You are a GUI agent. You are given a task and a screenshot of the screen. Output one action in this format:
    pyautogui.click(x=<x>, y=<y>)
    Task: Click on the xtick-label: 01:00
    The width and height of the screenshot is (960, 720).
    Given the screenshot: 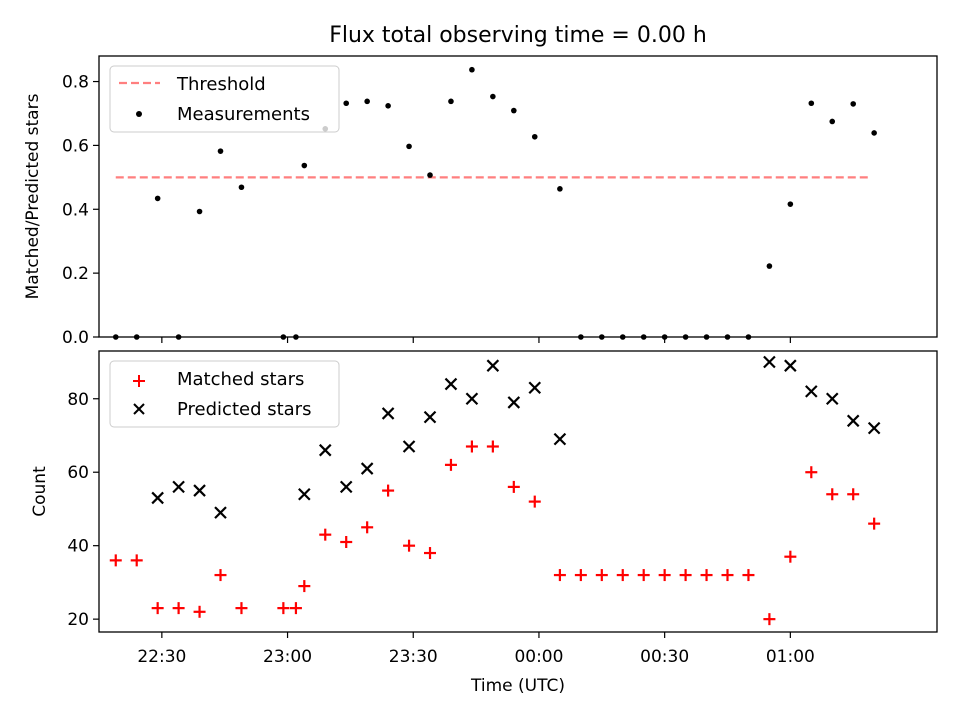 What is the action you would take?
    pyautogui.click(x=790, y=657)
    